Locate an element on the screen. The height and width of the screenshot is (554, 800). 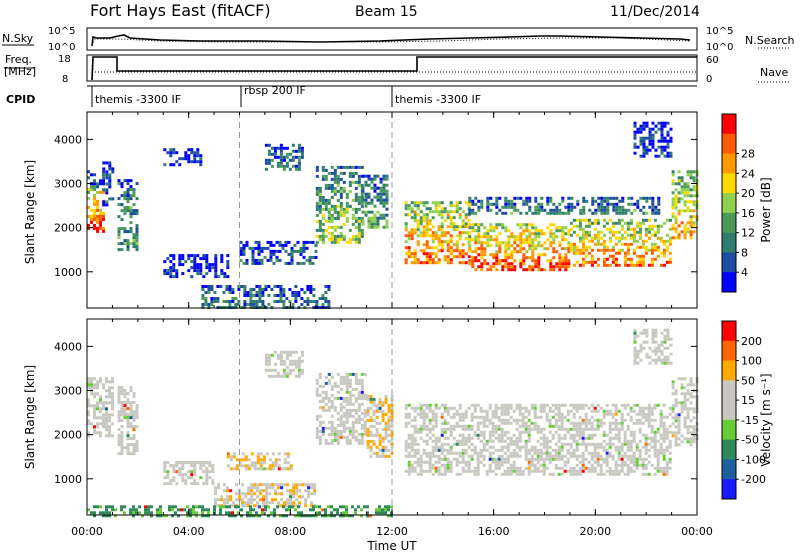
colorbar-tick-label: 4 is located at coordinates (744, 272).